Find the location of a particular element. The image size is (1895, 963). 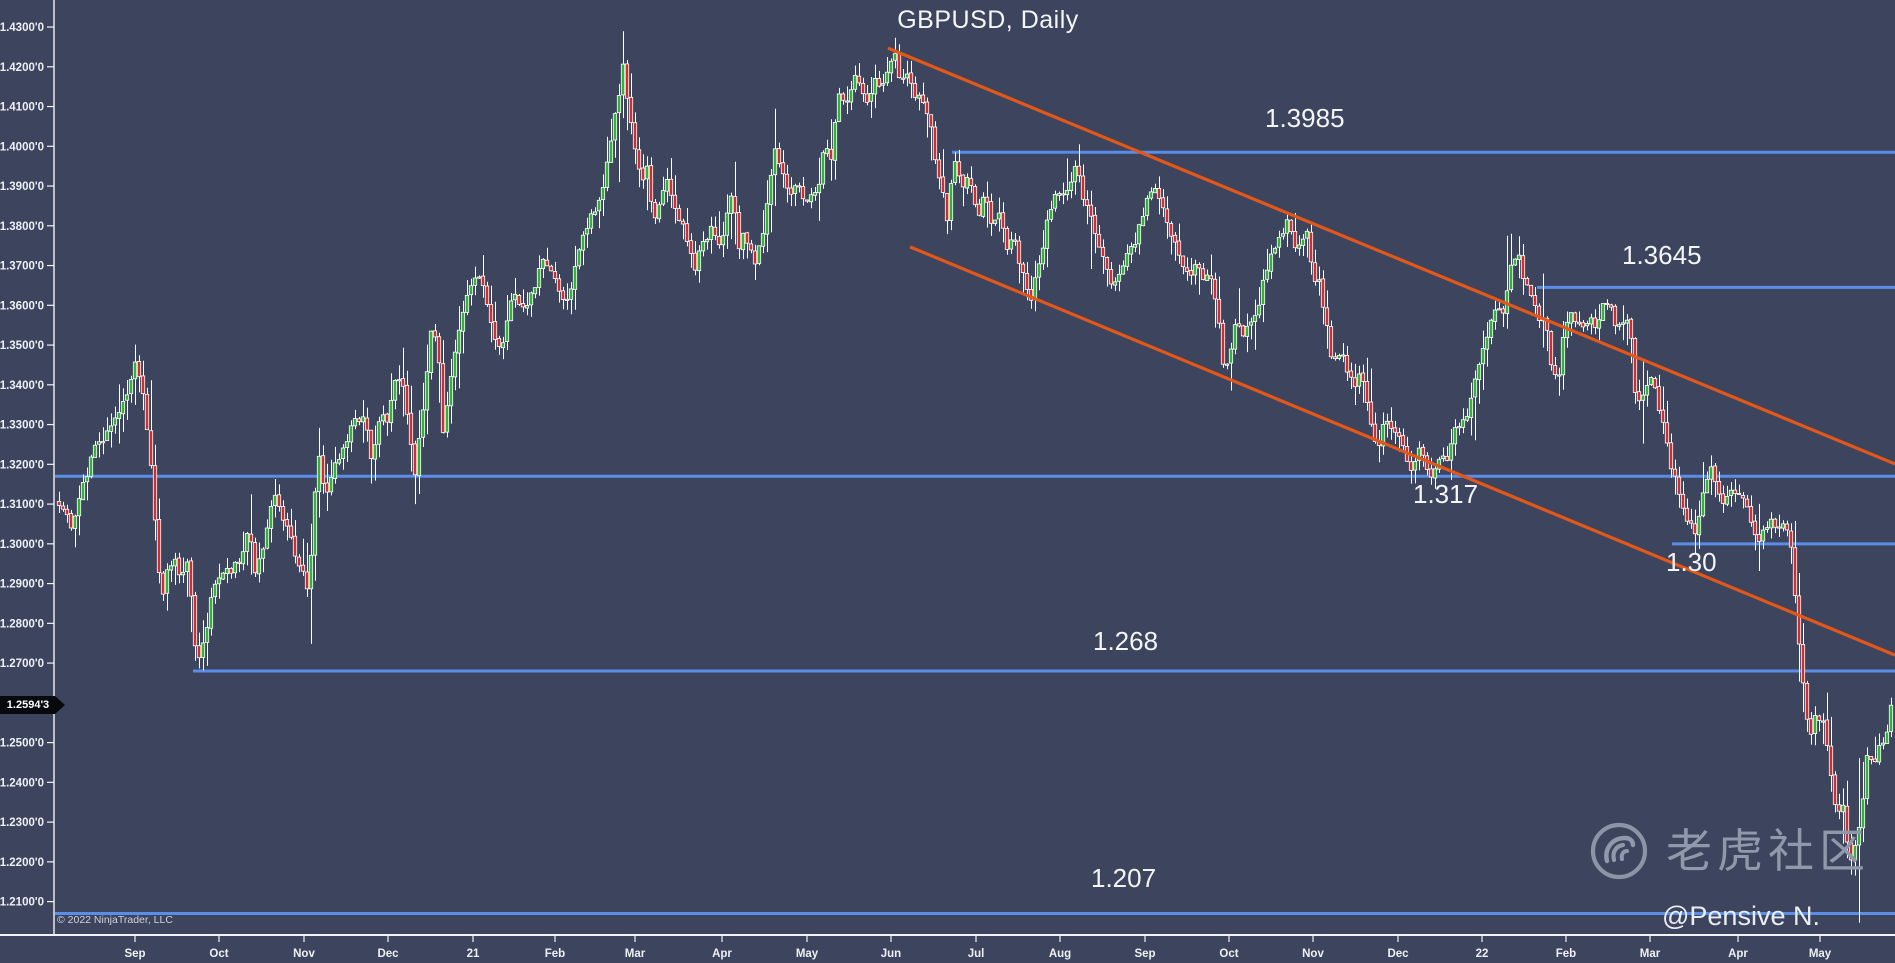

level-price-label: 1.3985 is located at coordinates (1305, 118).